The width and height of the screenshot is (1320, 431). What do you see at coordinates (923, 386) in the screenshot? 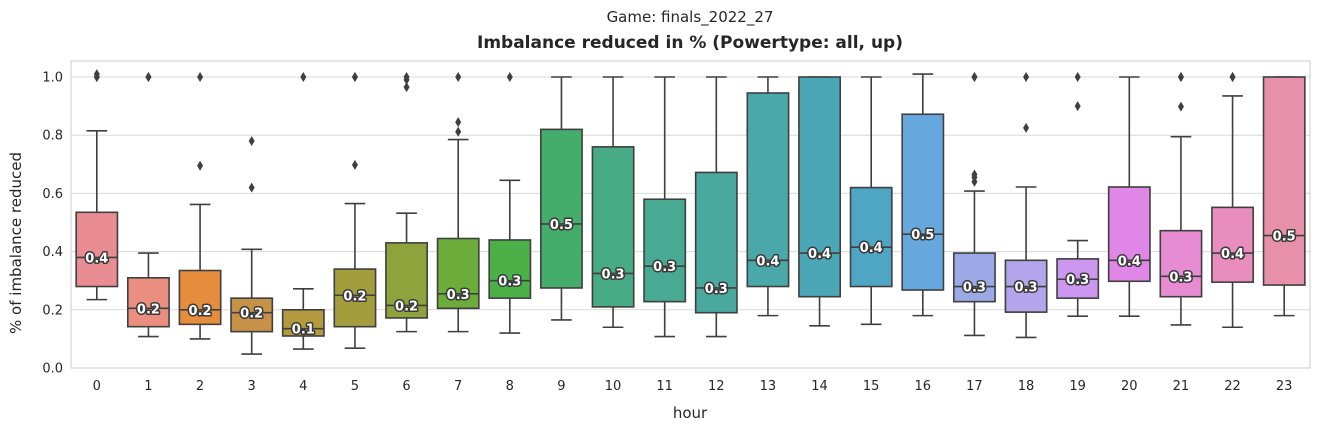
I see `x-tick-label: 16` at bounding box center [923, 386].